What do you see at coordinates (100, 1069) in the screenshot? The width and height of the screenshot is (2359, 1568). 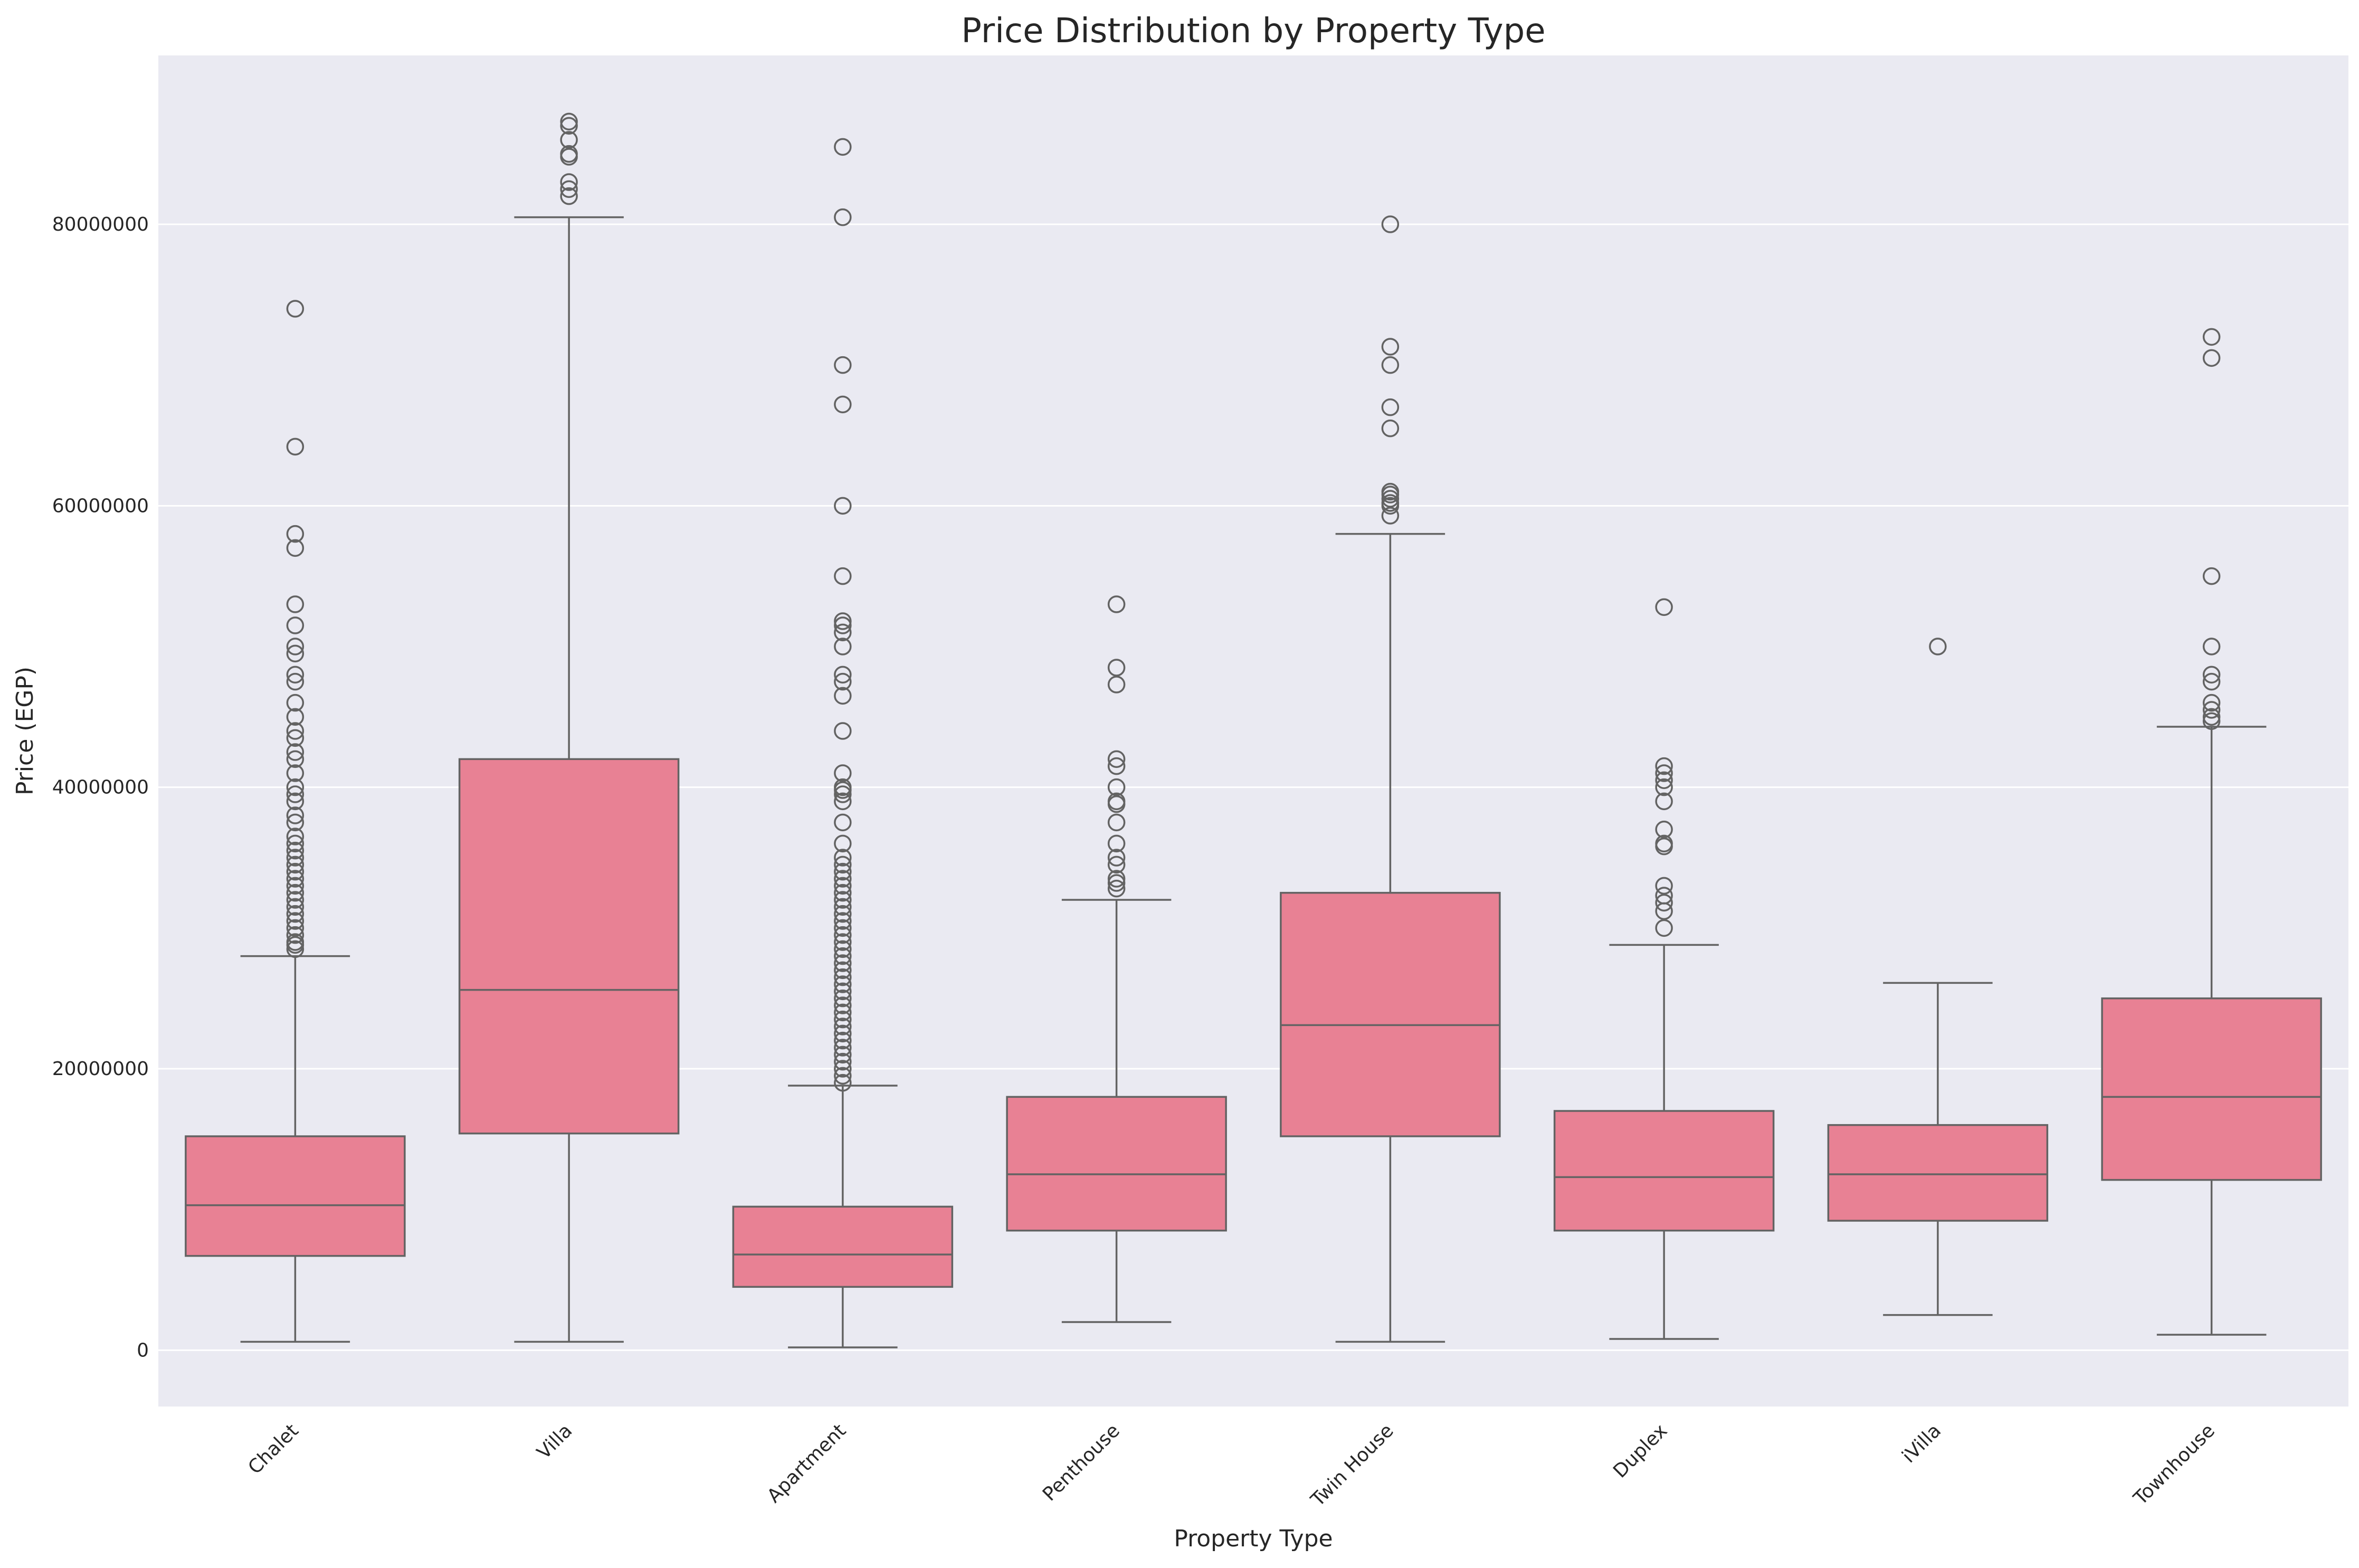 I see `y-tick-label: 20000000` at bounding box center [100, 1069].